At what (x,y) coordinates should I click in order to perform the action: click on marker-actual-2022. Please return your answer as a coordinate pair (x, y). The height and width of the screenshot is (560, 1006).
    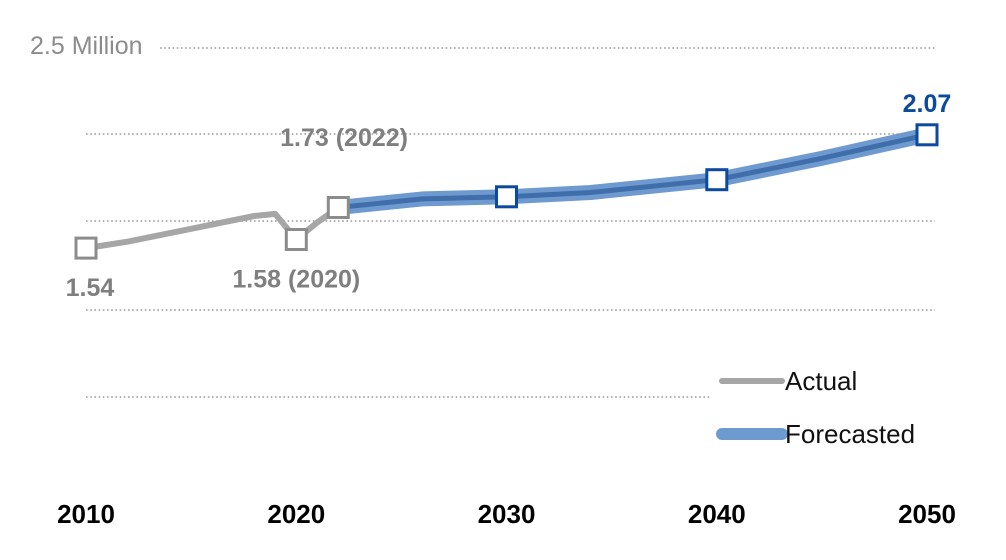
    Looking at the image, I should click on (338, 207).